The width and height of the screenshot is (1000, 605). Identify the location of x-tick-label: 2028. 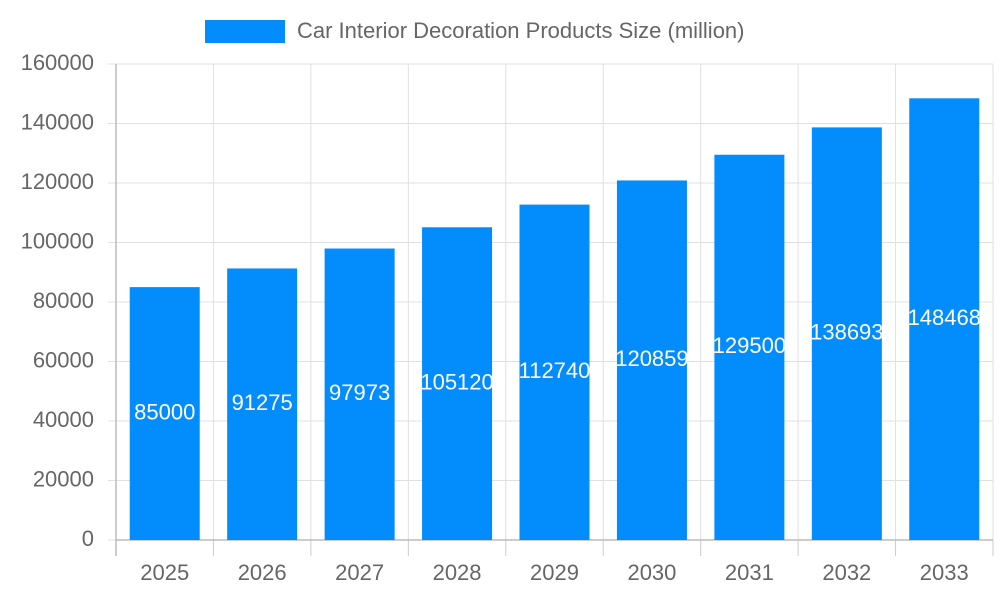
(457, 572).